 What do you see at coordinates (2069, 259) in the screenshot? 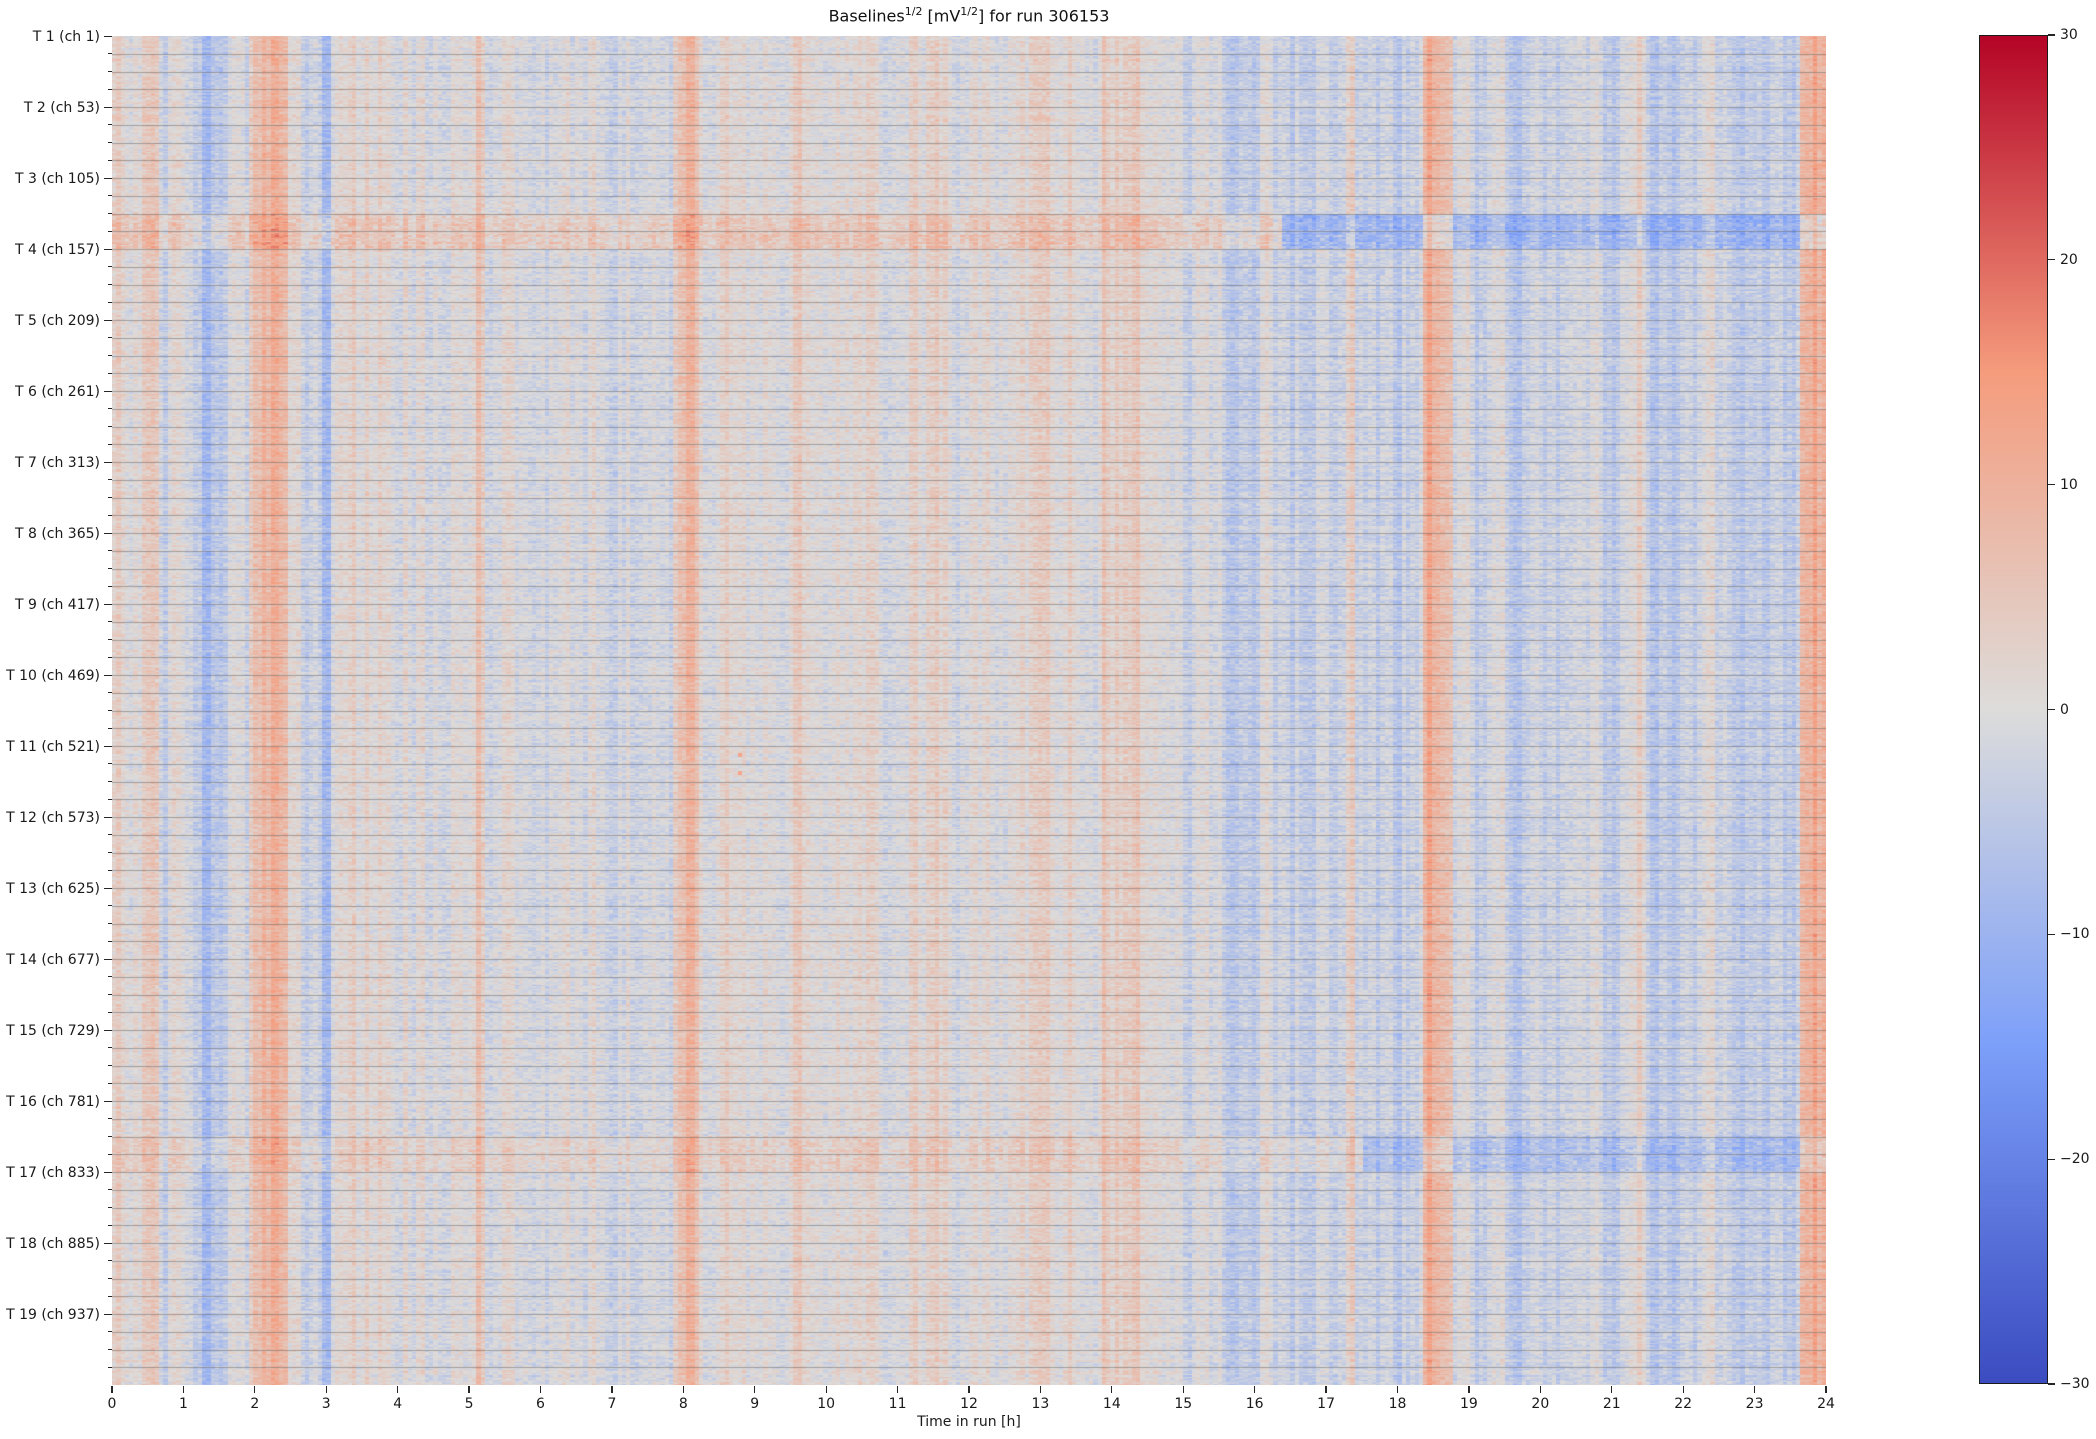
I see `colorbar-tick-label: 20` at bounding box center [2069, 259].